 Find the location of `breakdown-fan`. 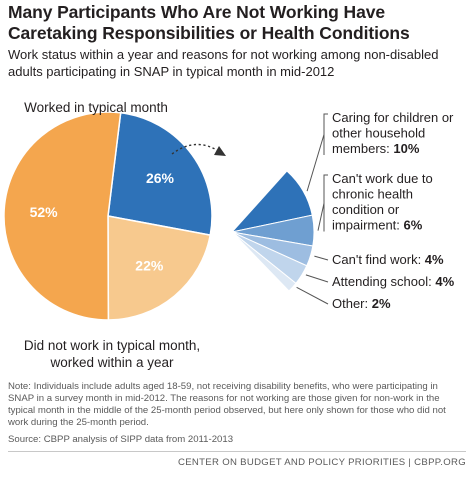

breakdown-fan is located at coordinates (272, 231).